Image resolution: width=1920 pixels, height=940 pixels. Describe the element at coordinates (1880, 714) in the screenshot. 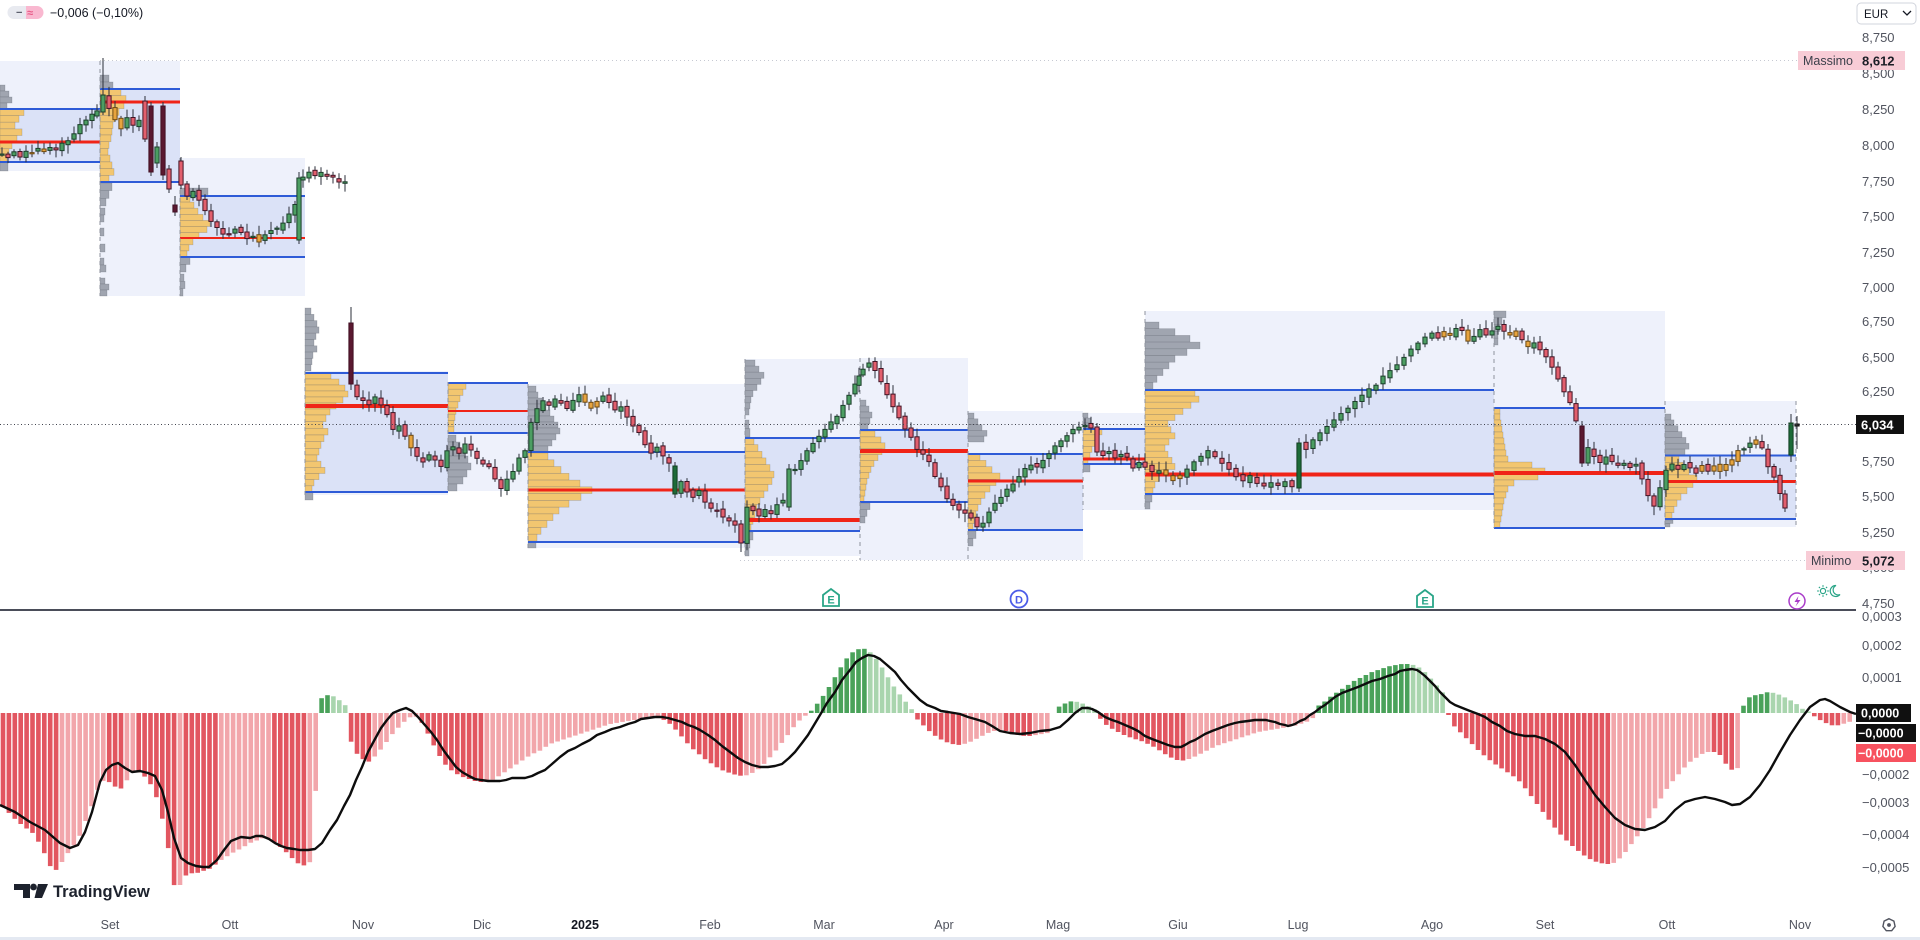

I see `svg-text: 0,0000` at that location.